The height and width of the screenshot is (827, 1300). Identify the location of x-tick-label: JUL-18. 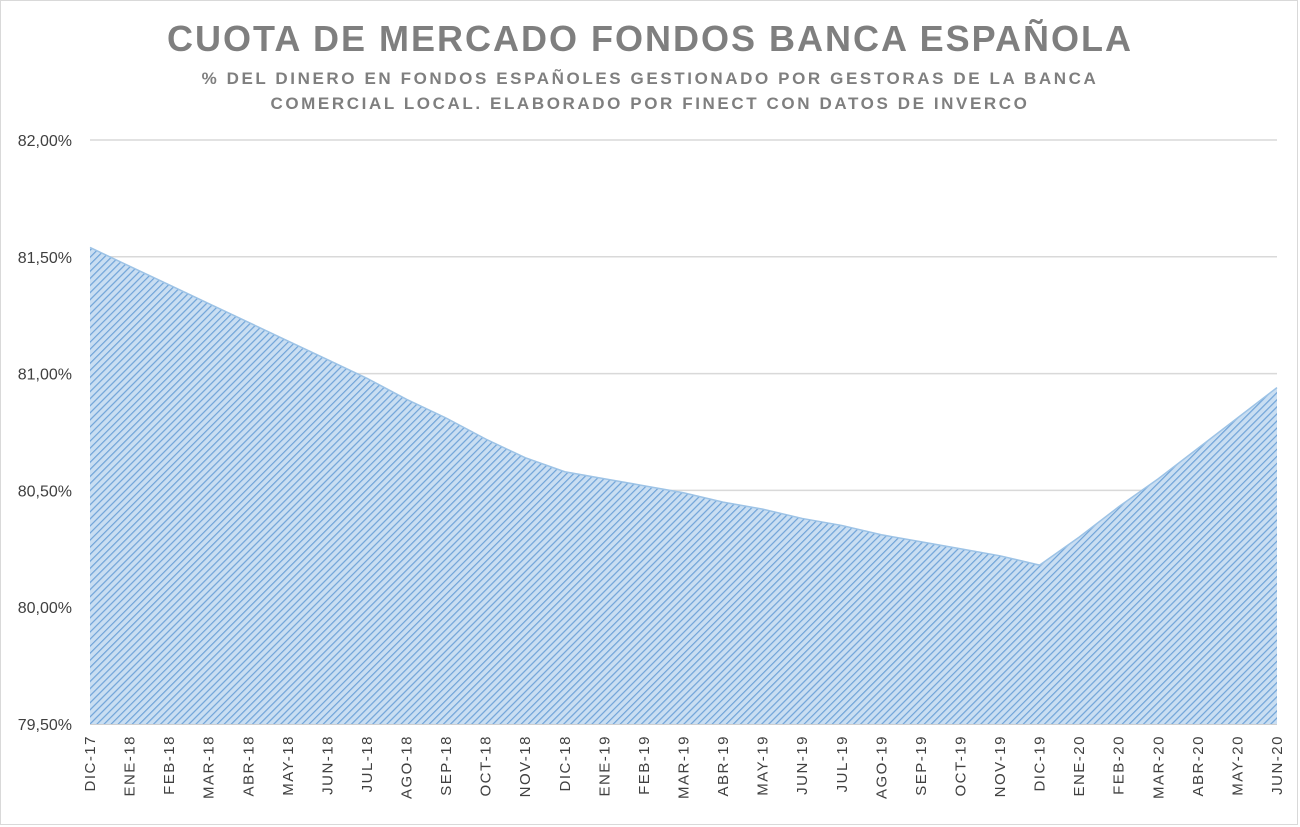
(367, 763).